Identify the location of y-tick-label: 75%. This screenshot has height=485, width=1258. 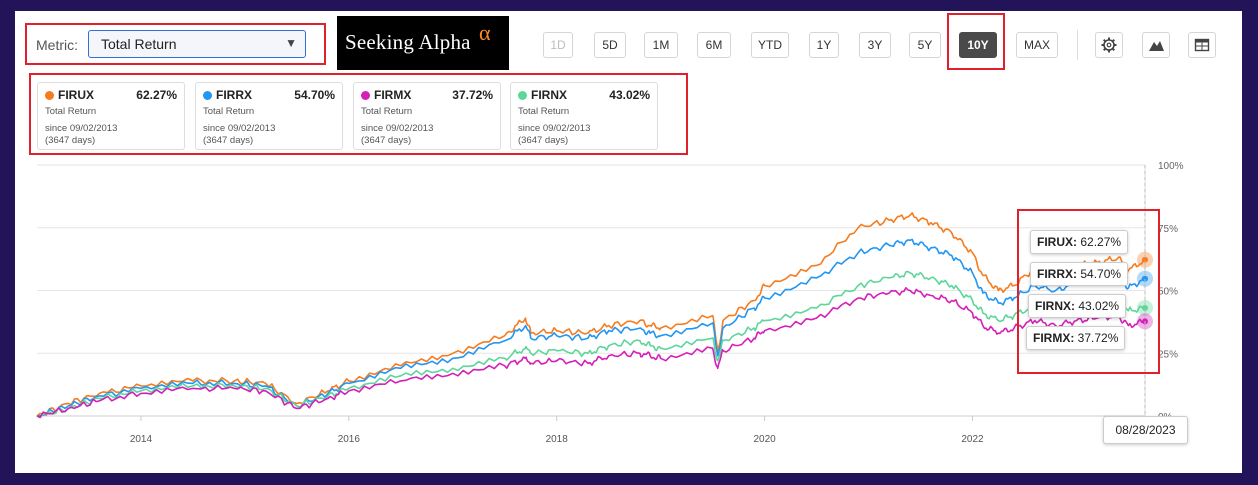
(1168, 229).